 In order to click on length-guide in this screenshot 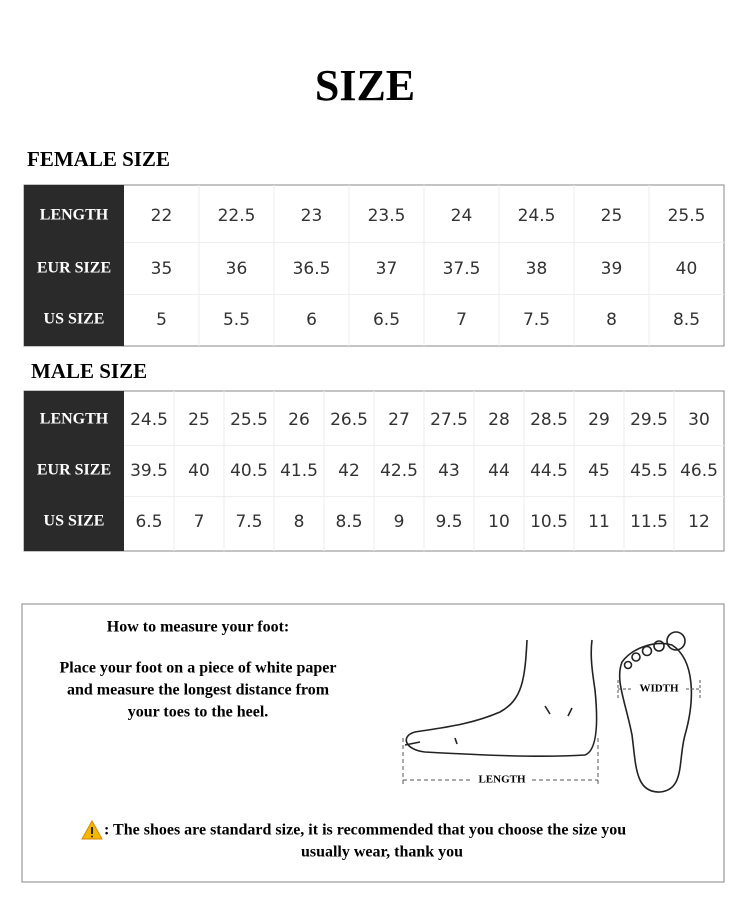, I will do `click(500, 761)`.